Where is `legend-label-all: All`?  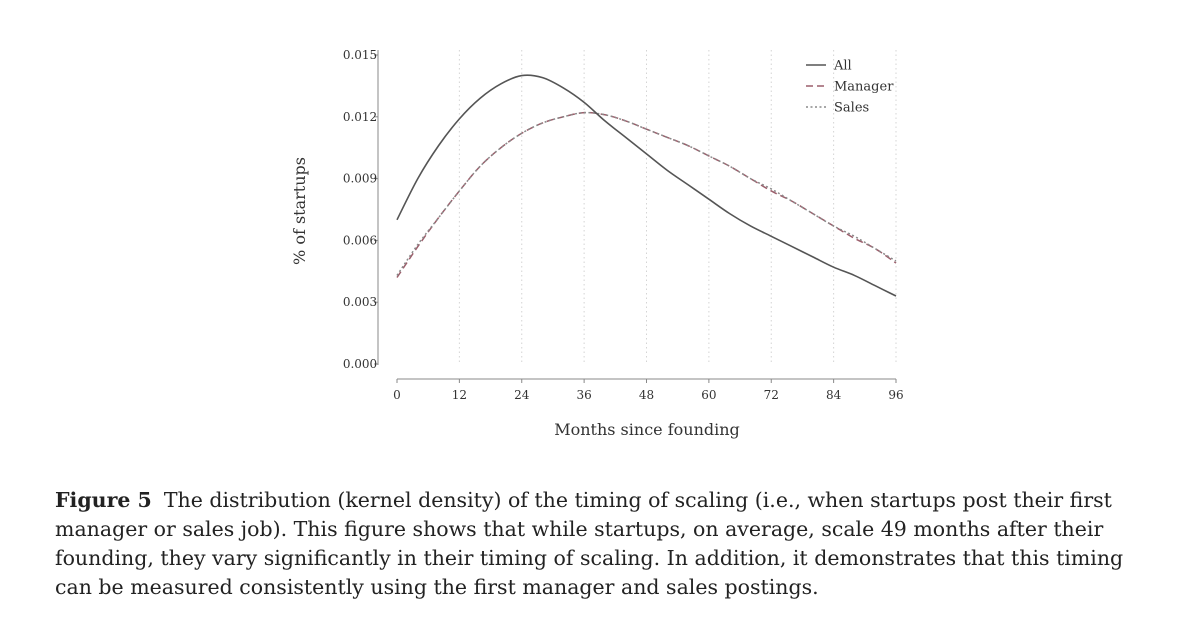
legend-label-all: All is located at coordinates (842, 66).